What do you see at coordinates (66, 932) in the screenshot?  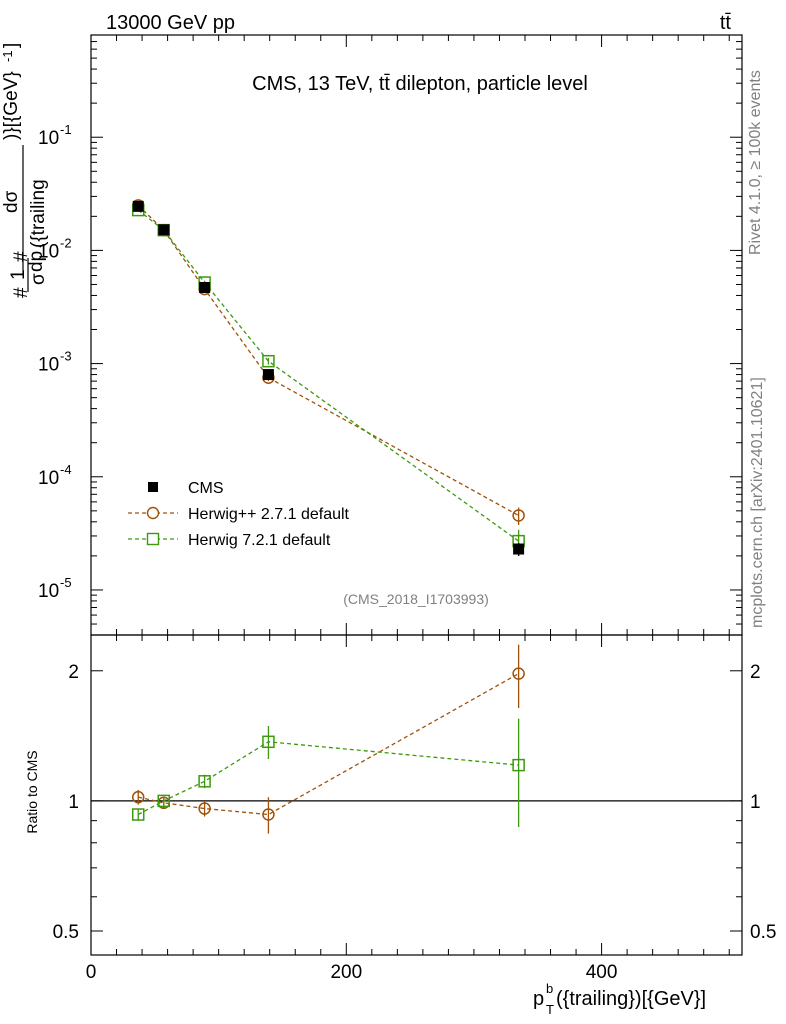 I see `ratio-y-tick-label-left: 0.5` at bounding box center [66, 932].